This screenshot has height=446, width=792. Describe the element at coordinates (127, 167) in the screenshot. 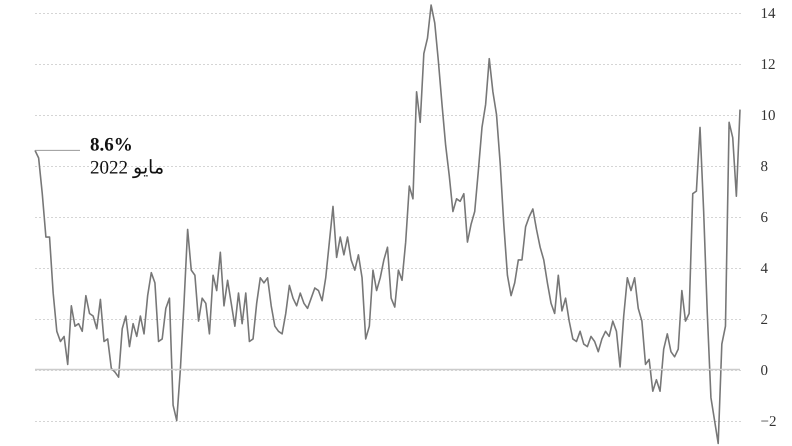

I see `annotation: مايو 2022` at that location.